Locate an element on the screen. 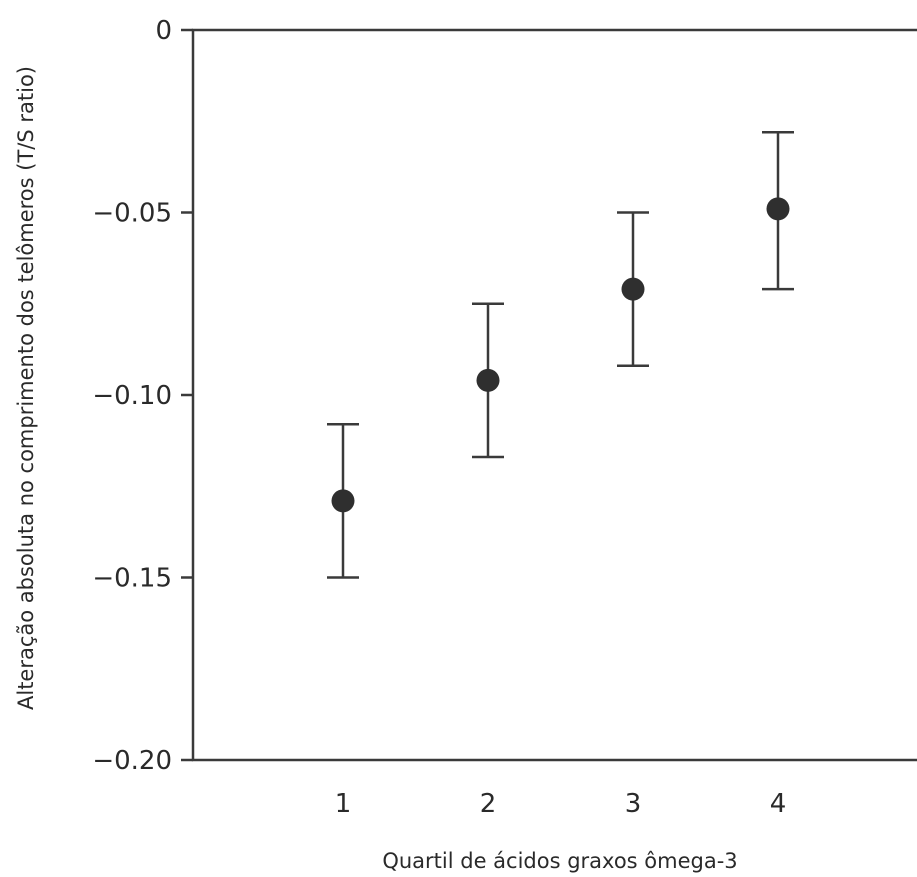 This screenshot has width=917, height=877. y-tick-label-2: −0.10 is located at coordinates (132, 396).